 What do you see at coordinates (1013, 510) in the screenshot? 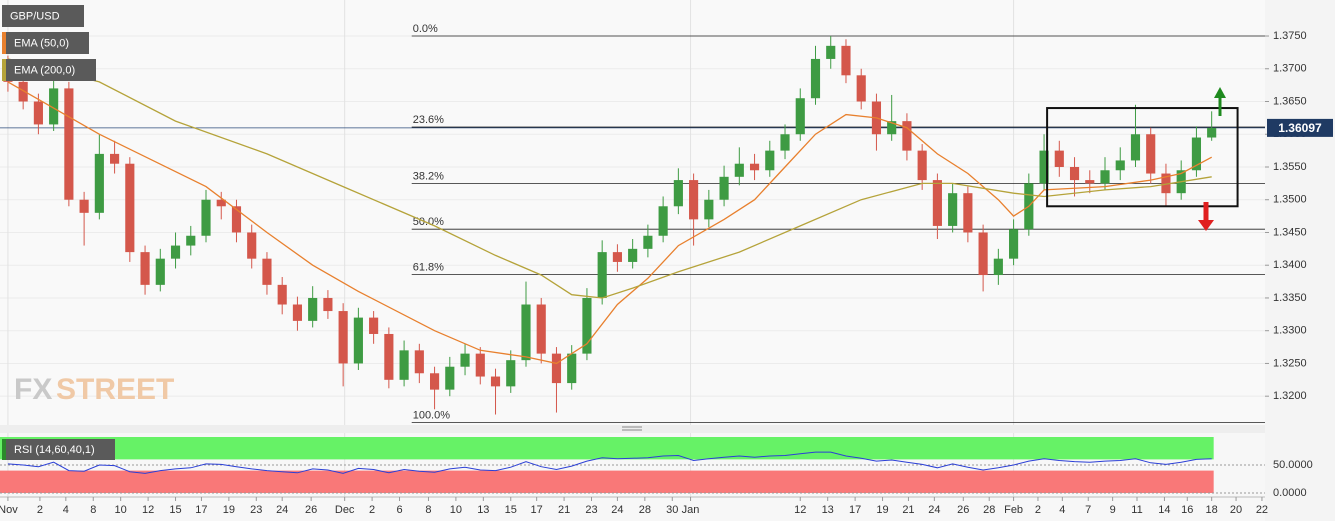
I see `x-tick-label: Feb` at bounding box center [1013, 510].